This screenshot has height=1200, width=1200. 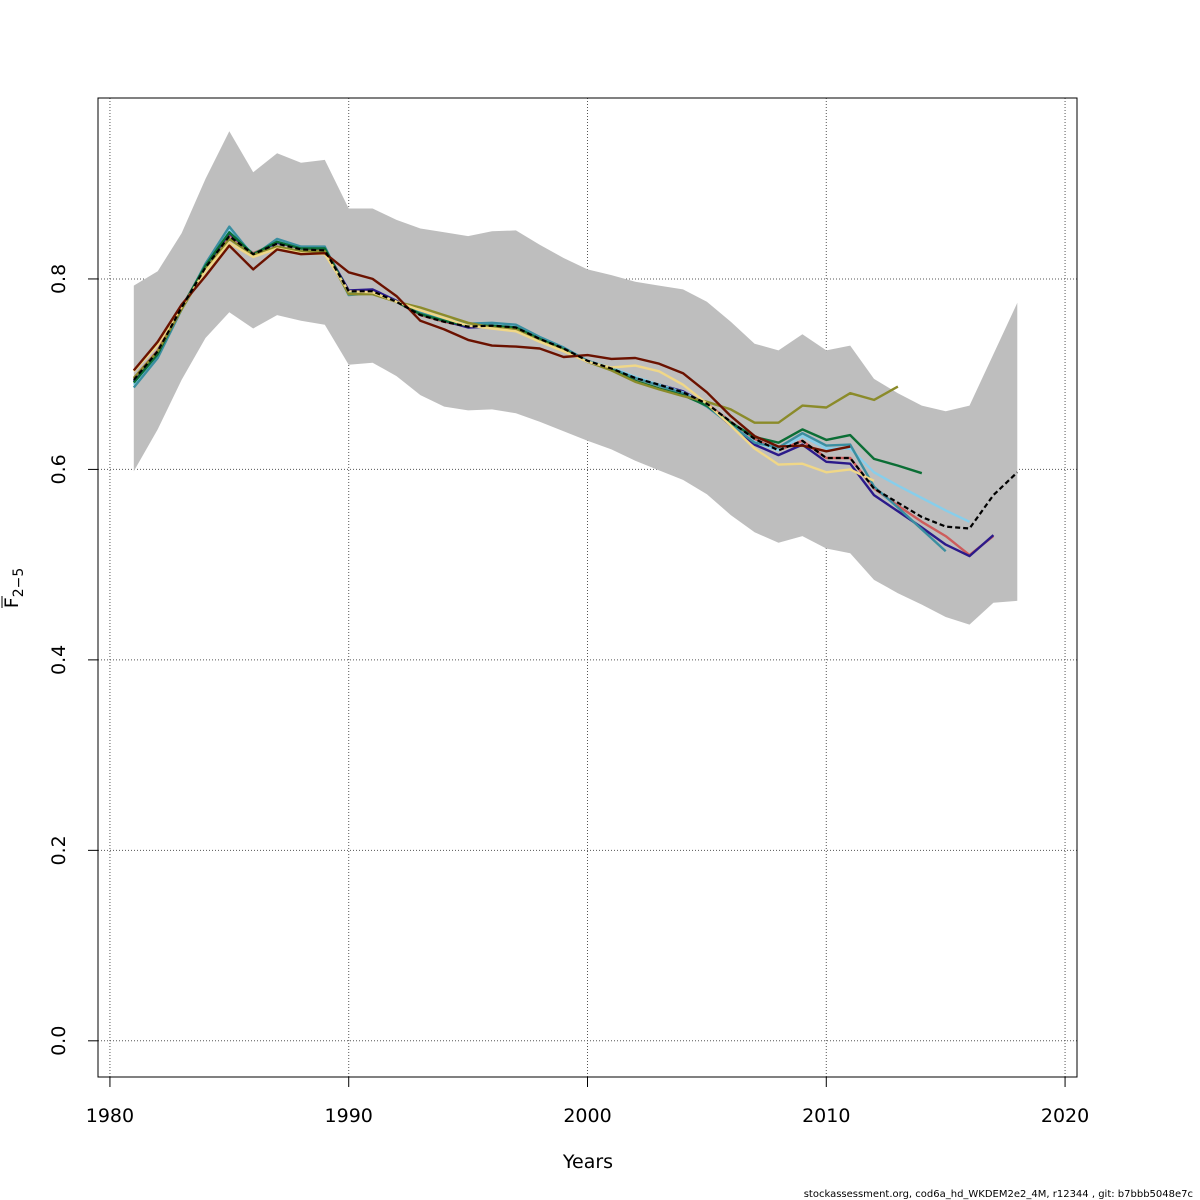 I want to click on svg-text: F2−5, so click(x=14, y=588).